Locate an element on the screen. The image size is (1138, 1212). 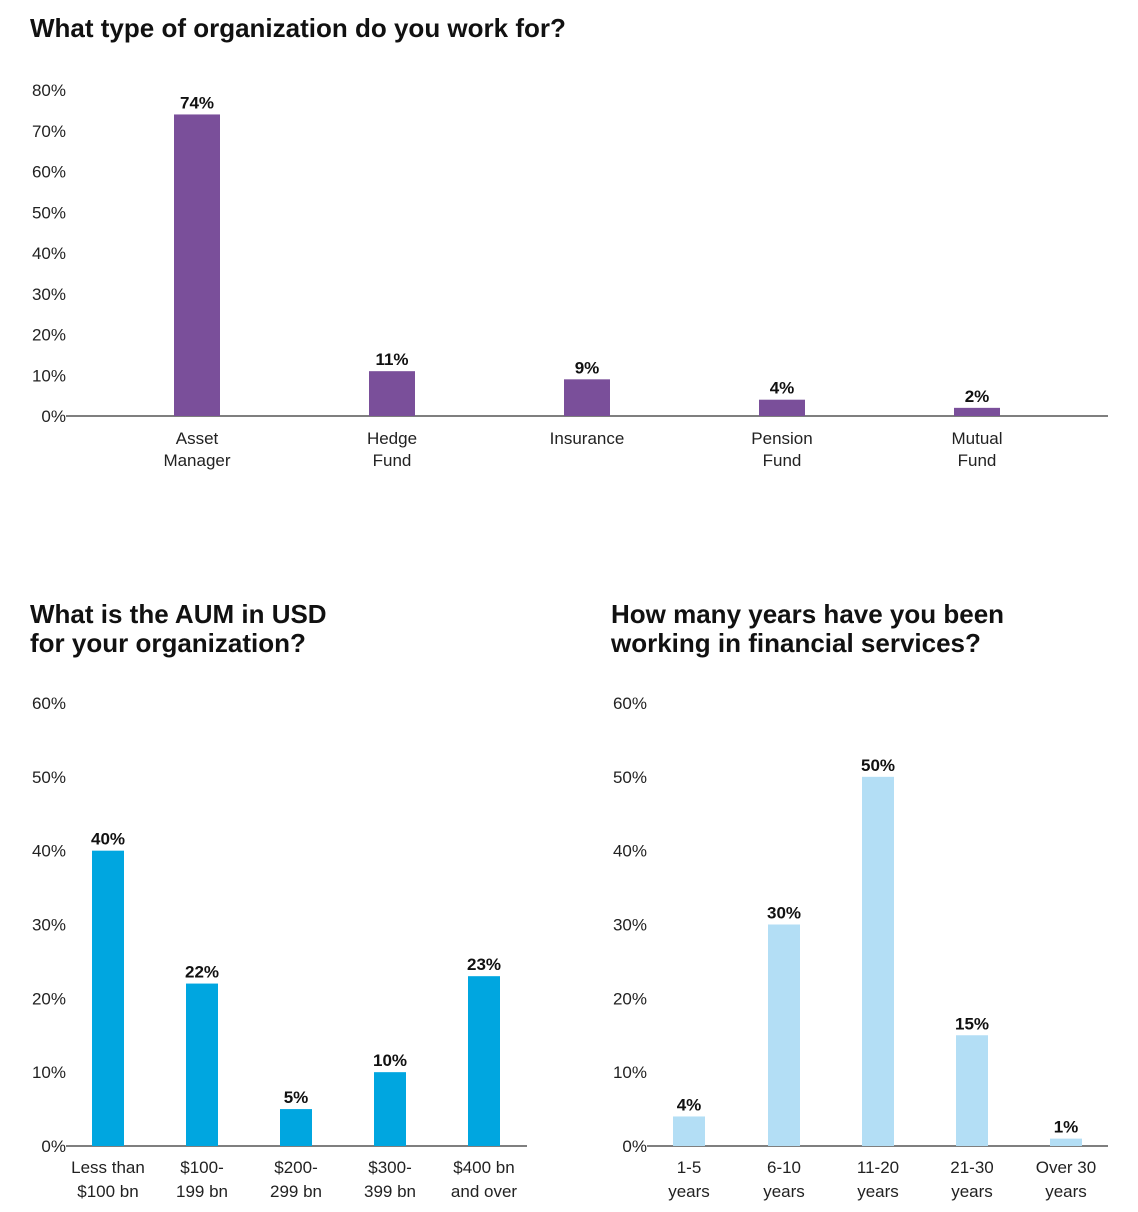
org-data-label: 2% is located at coordinates (977, 396).